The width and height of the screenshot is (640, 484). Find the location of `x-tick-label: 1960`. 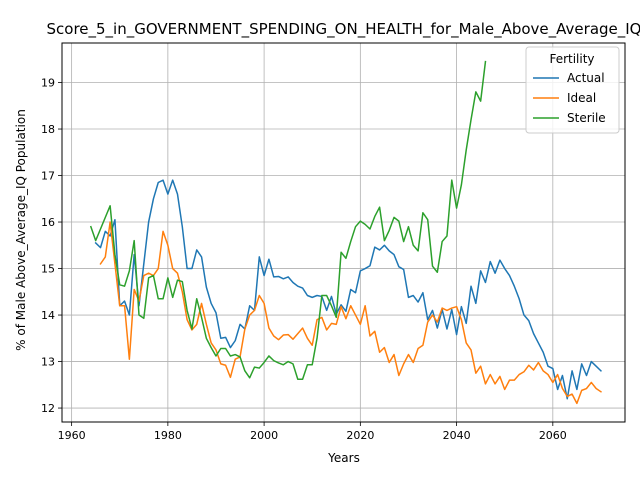

x-tick-label: 1960 is located at coordinates (72, 435).